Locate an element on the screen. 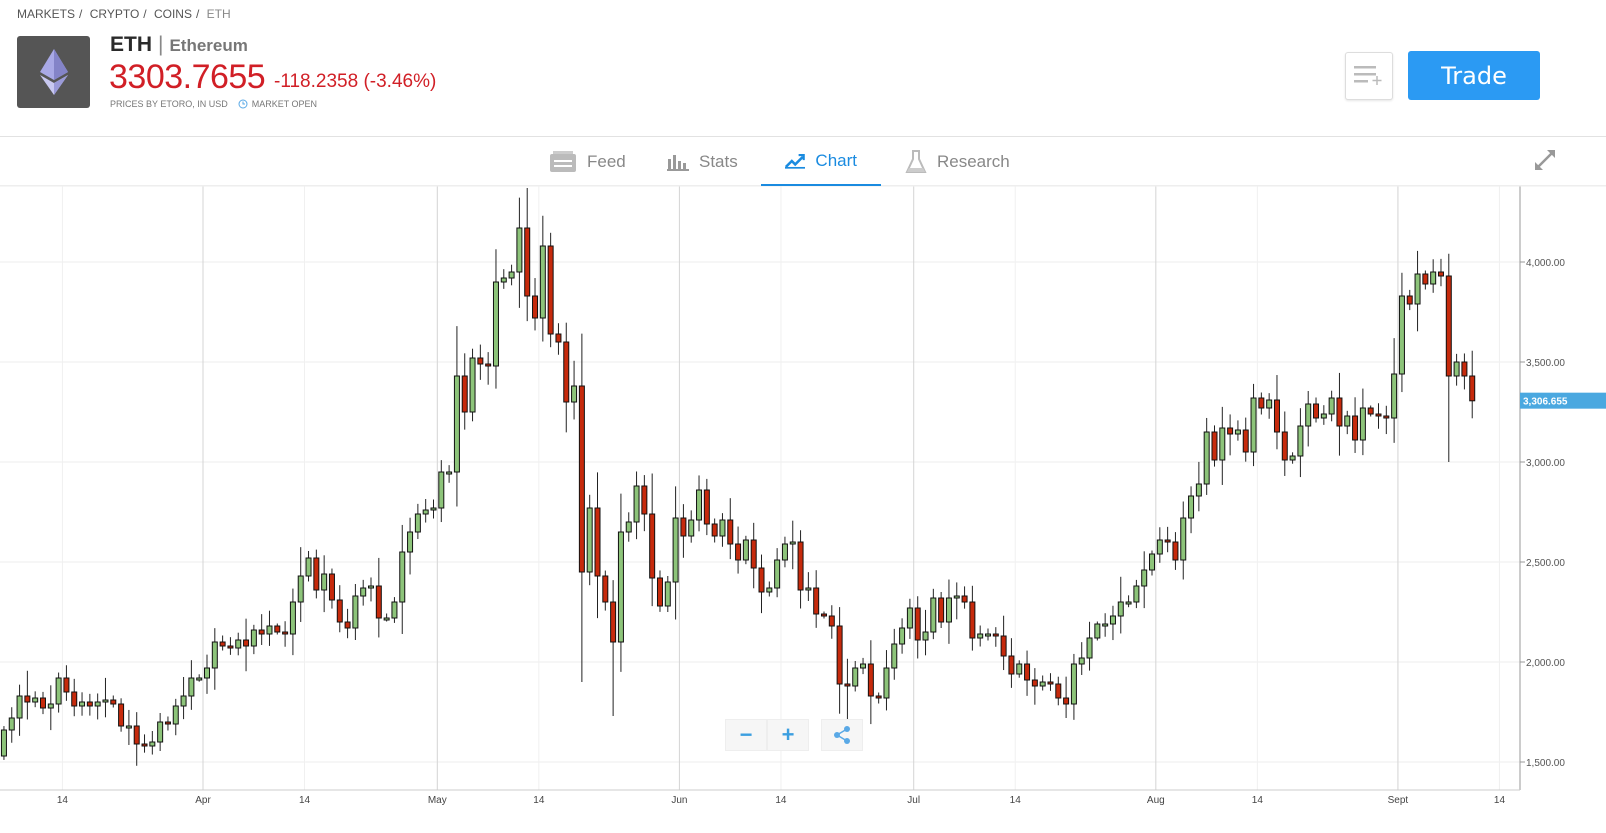 Image resolution: width=1606 pixels, height=833 pixels. current-price: 3303.7655 is located at coordinates (187, 77).